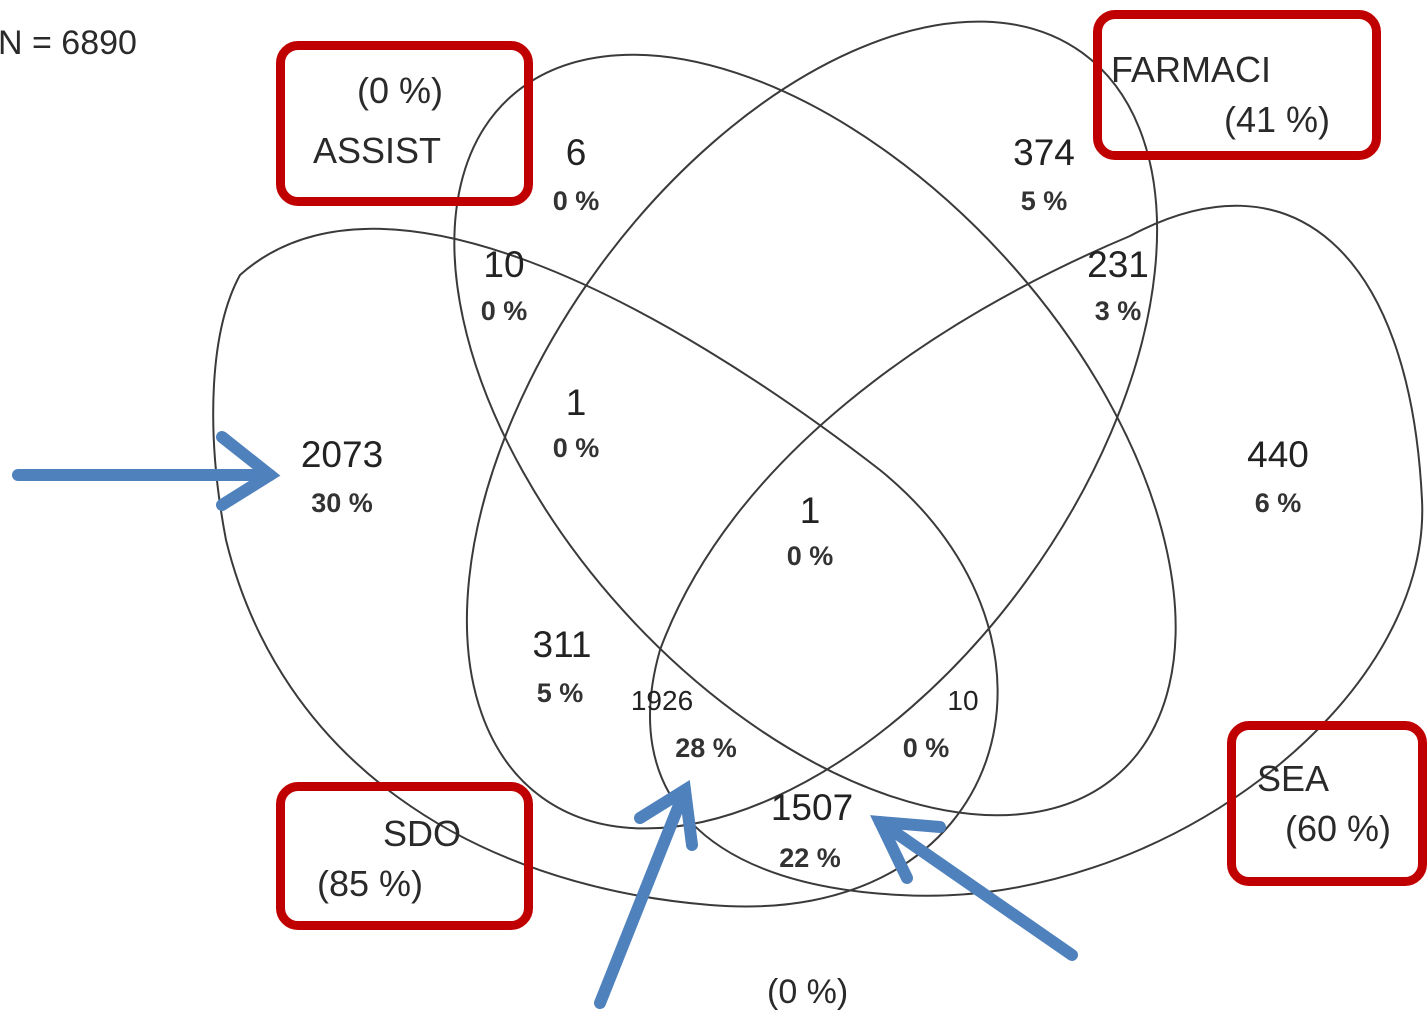 This screenshot has height=1012, width=1427. What do you see at coordinates (400, 90) in the screenshot?
I see `assist-pct-label: (0 %)` at bounding box center [400, 90].